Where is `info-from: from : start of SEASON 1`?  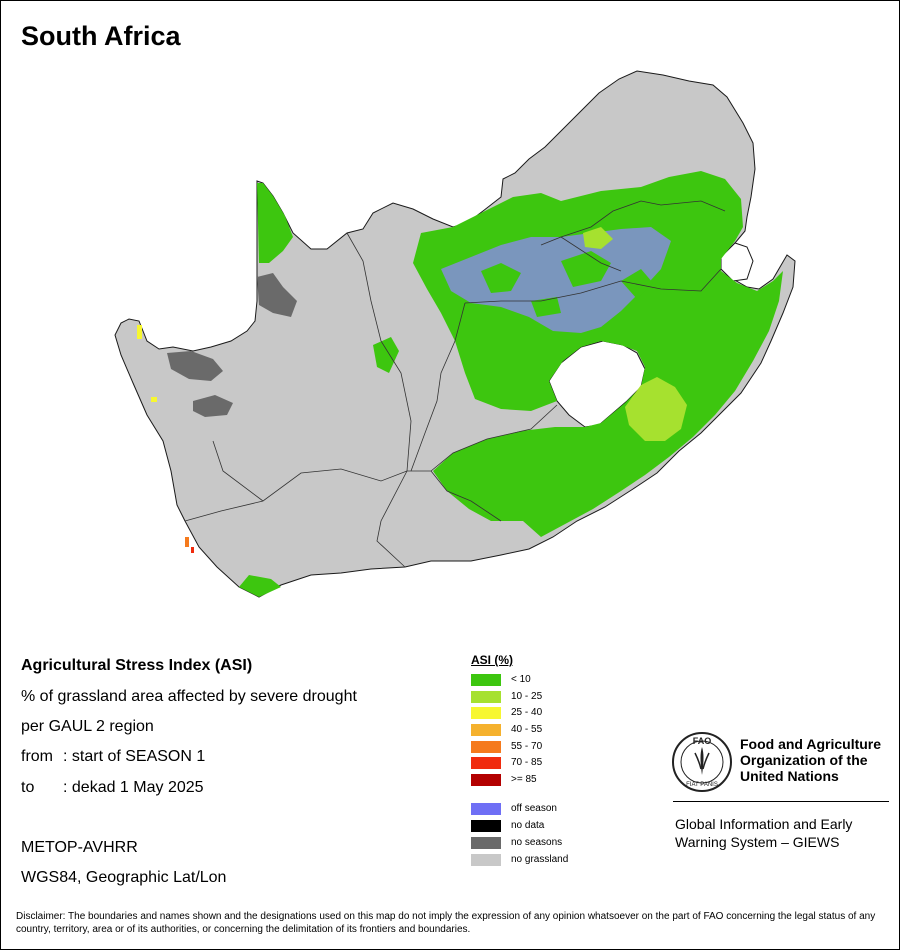 info-from: from : start of SEASON 1 is located at coordinates (113, 757).